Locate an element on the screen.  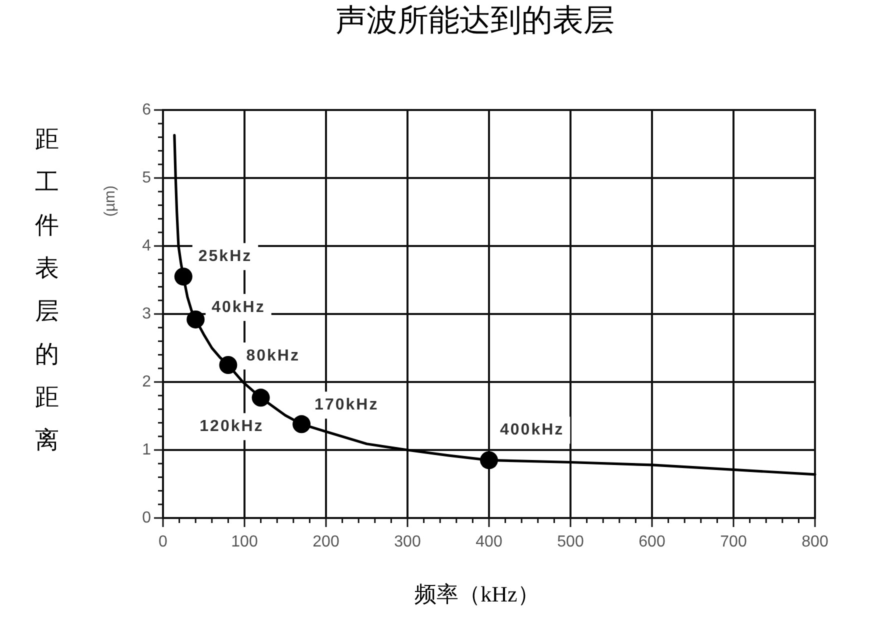
y-tick-label: 4 is located at coordinates (147, 246).